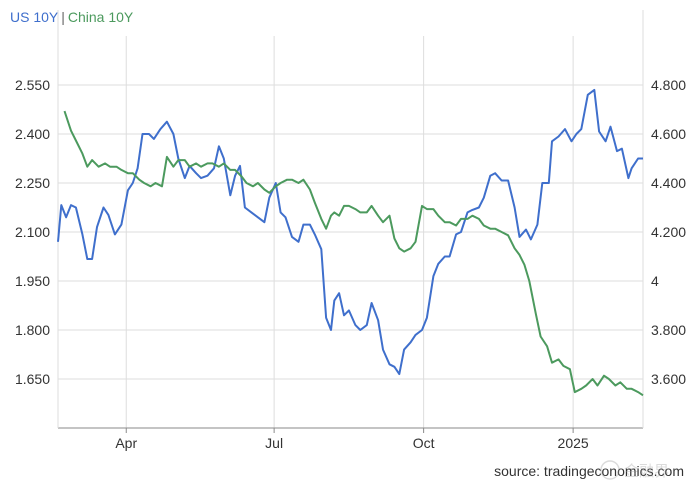  Describe the element at coordinates (668, 134) in the screenshot. I see `y-right-tick-label: 4.600` at that location.